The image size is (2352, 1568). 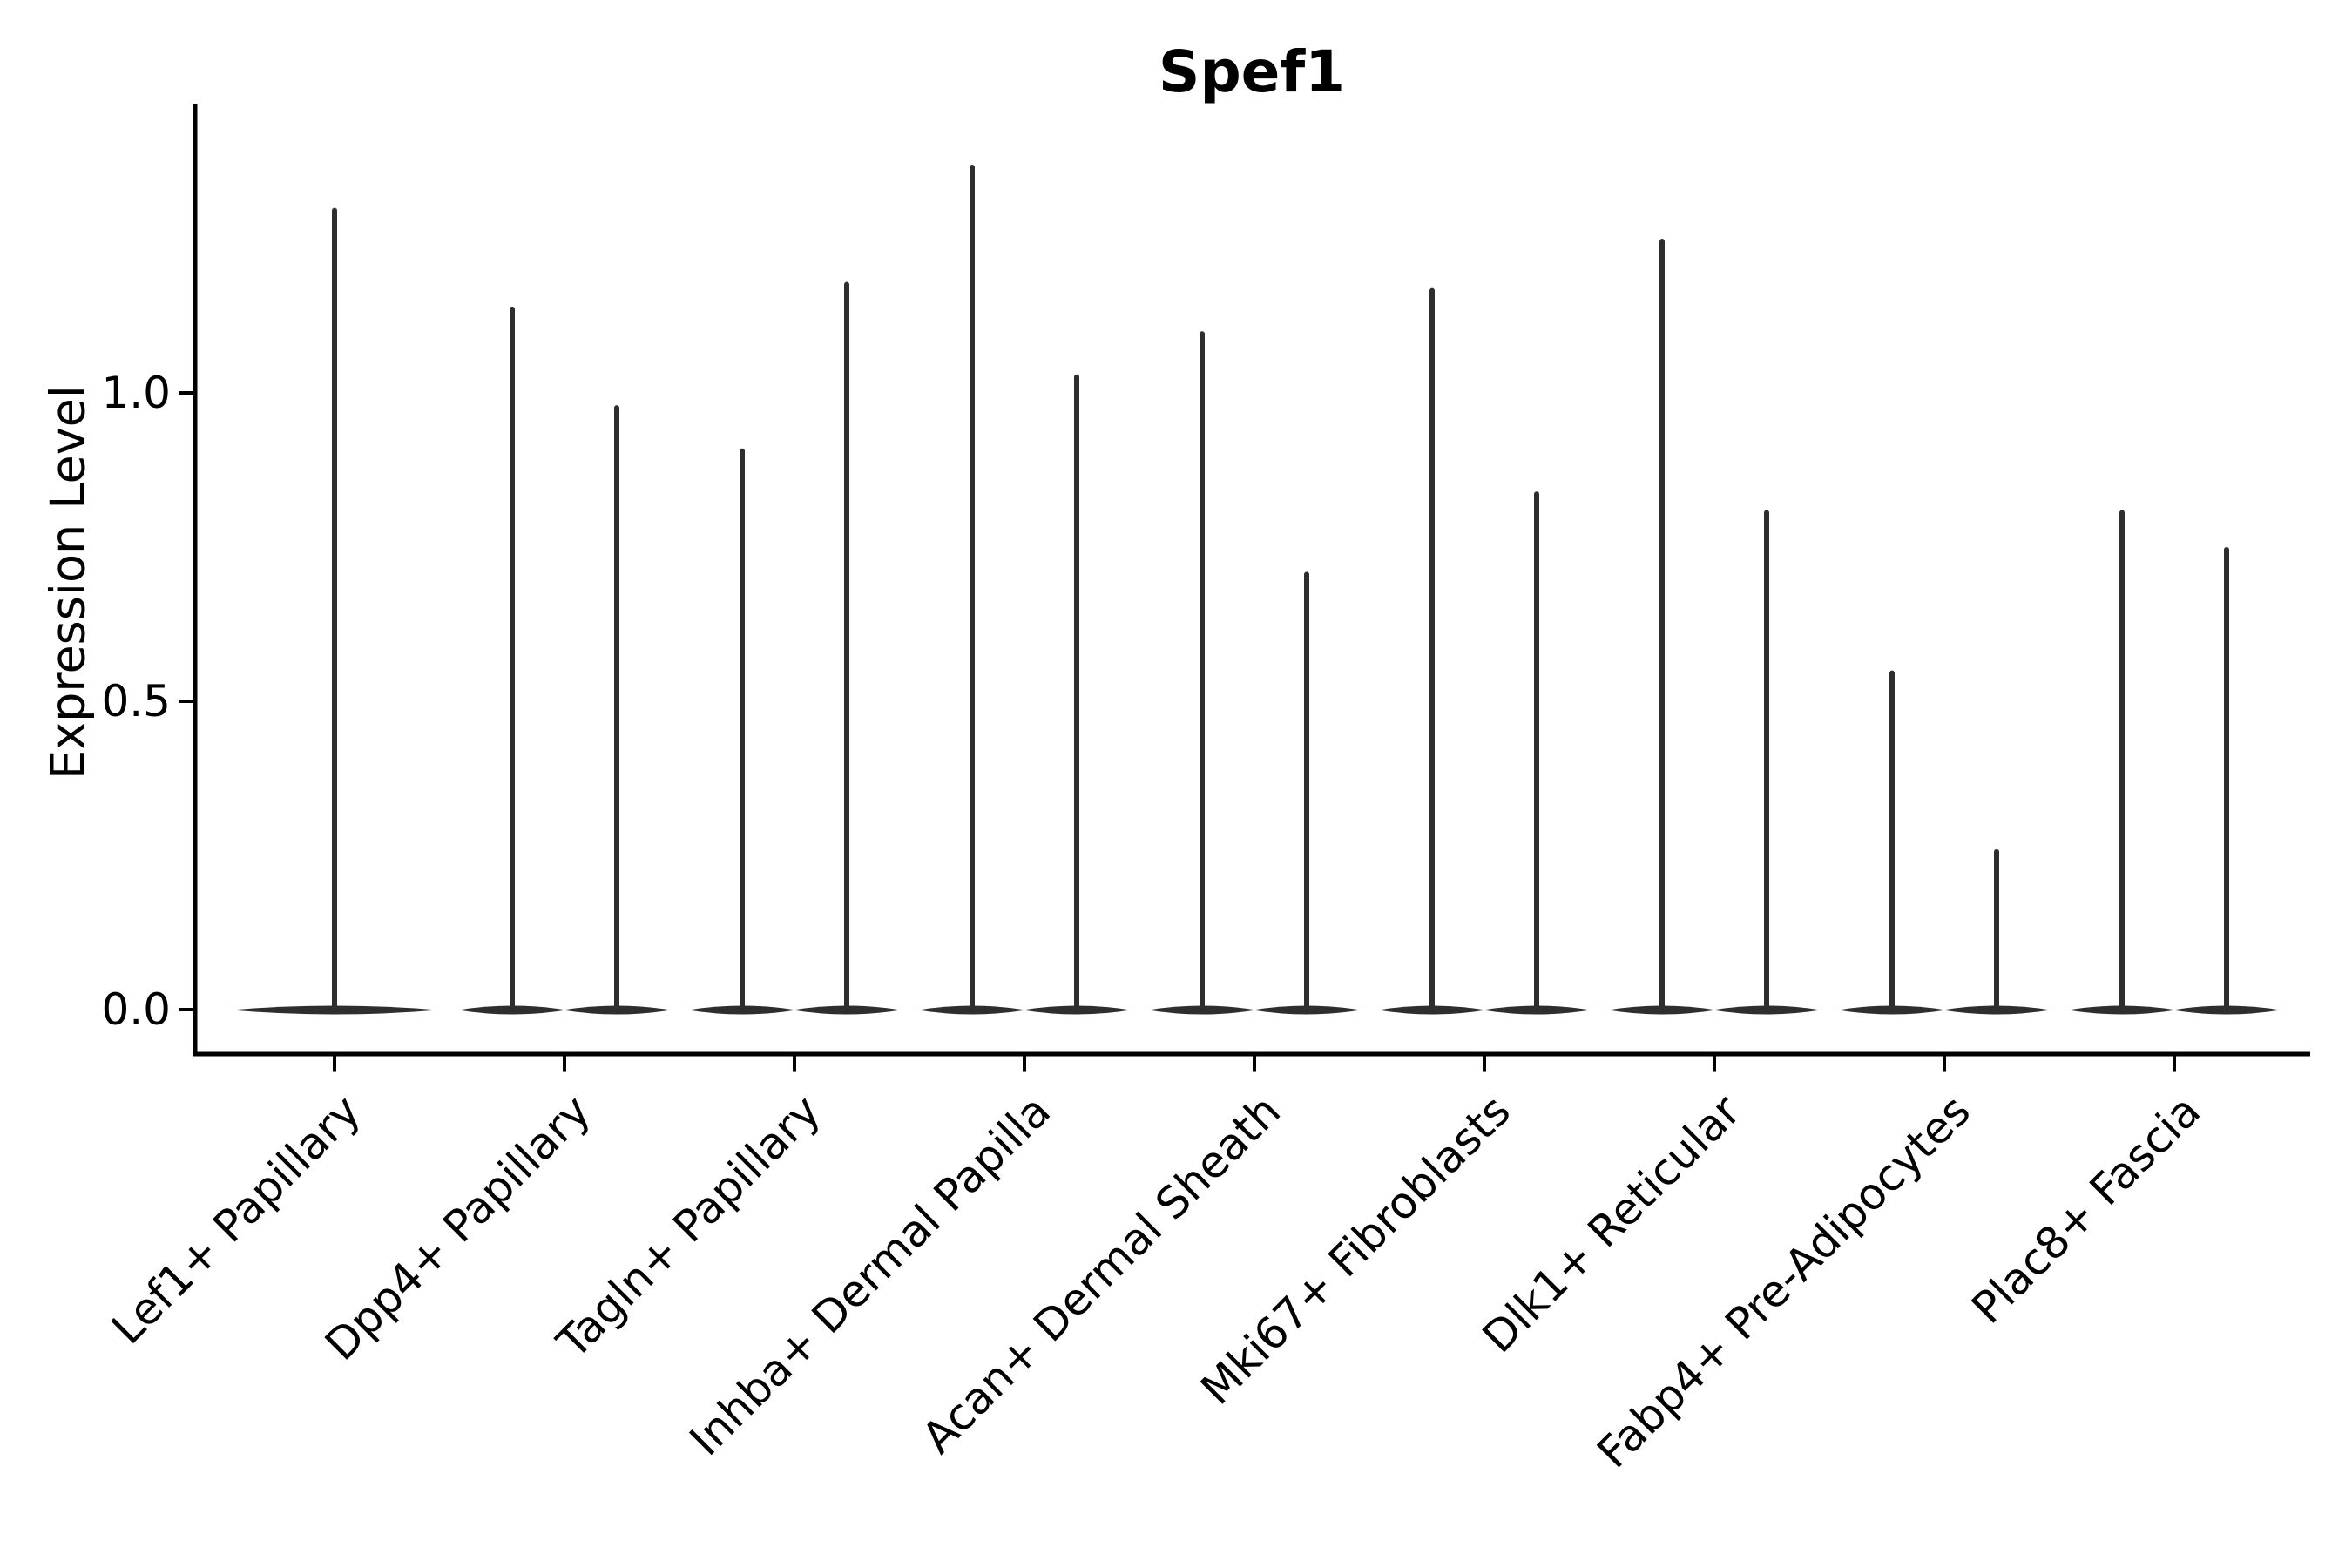 What do you see at coordinates (195, 580) in the screenshot?
I see `y-axis-spine` at bounding box center [195, 580].